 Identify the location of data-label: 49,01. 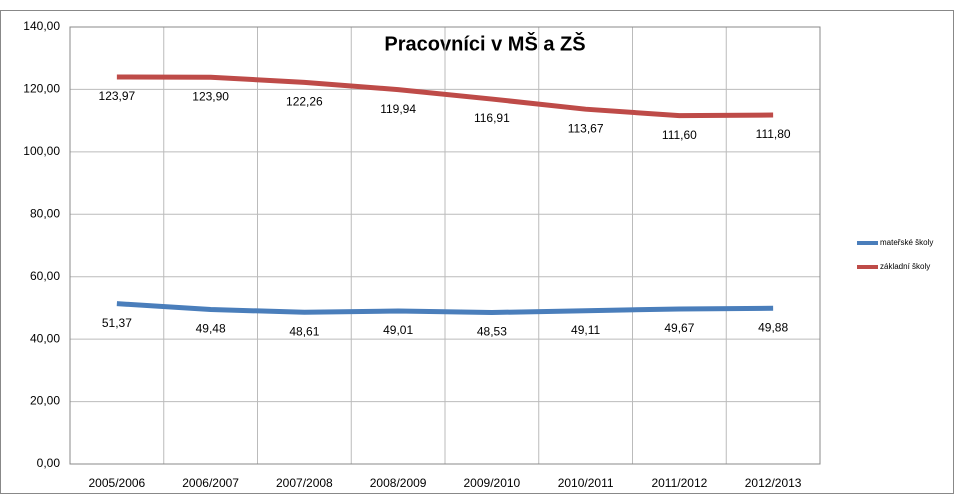
(398, 330).